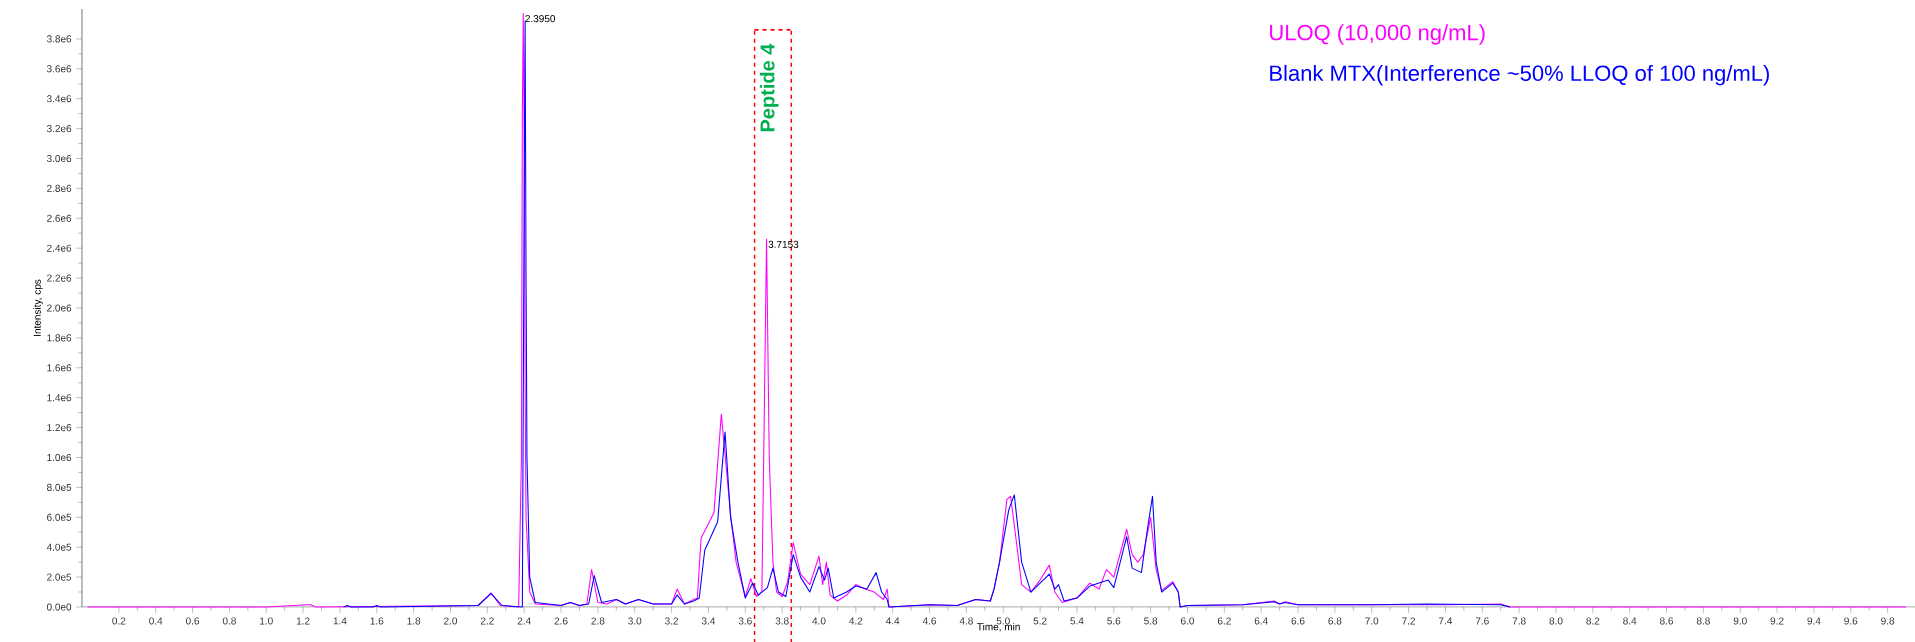 This screenshot has height=642, width=1915. Describe the element at coordinates (414, 621) in the screenshot. I see `x-tick-label: 1.8` at that location.